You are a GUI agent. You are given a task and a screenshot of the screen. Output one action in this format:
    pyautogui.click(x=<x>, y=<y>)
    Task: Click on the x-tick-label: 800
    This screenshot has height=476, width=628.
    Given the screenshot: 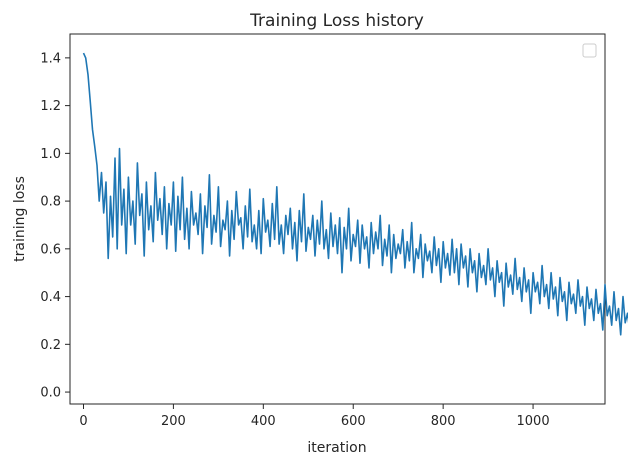 What is the action you would take?
    pyautogui.click(x=443, y=421)
    